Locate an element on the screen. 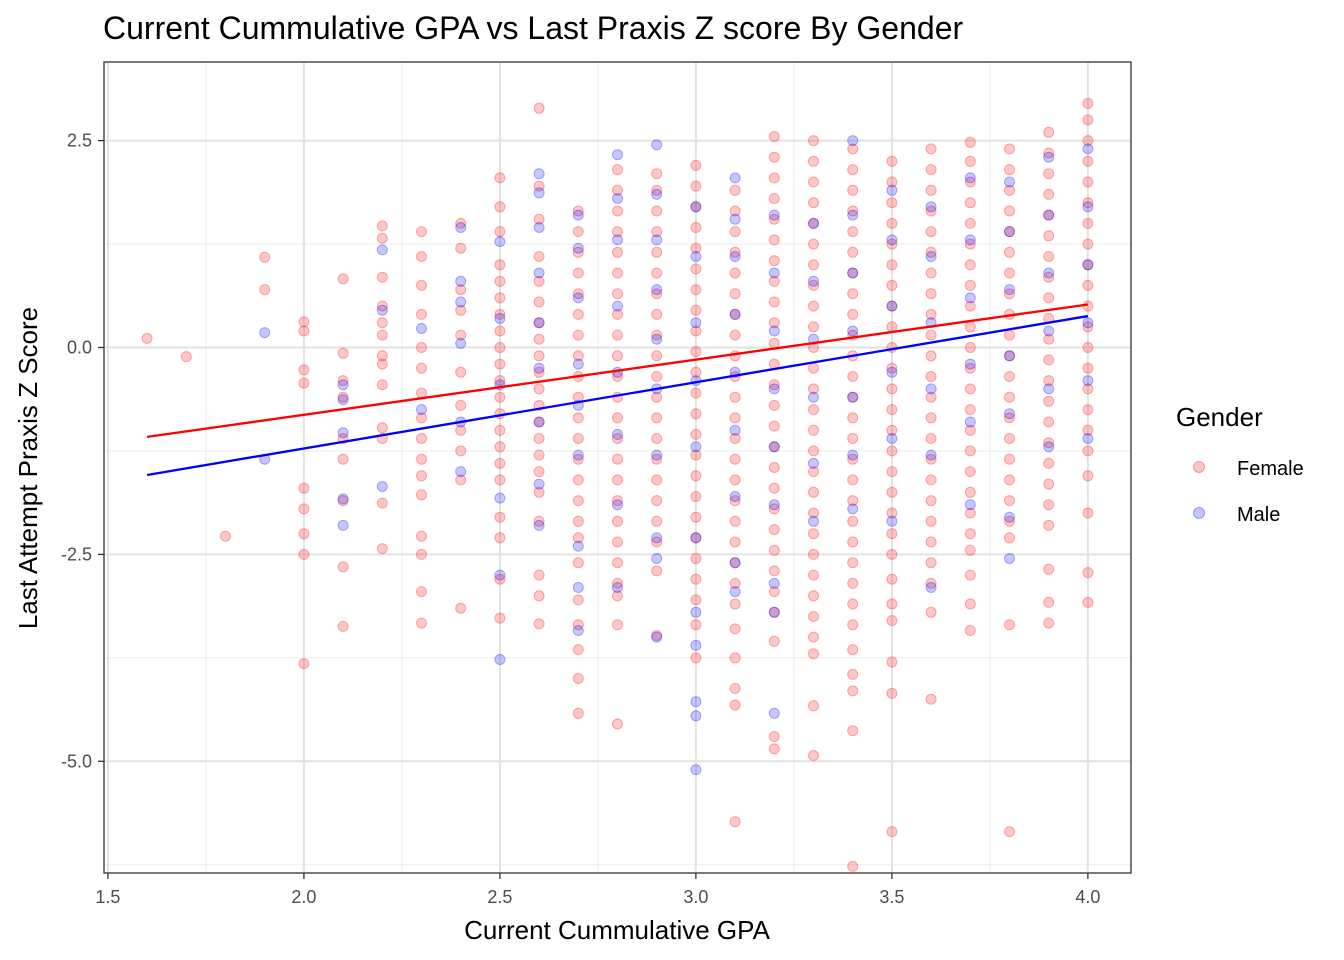 The height and width of the screenshot is (960, 1344). y-tick-label: -5.0 is located at coordinates (76, 761).